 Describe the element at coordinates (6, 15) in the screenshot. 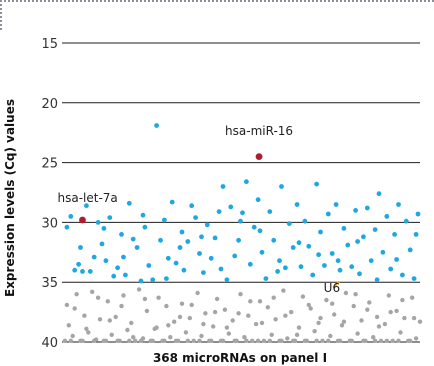

I see `left-dotted-border` at that location.